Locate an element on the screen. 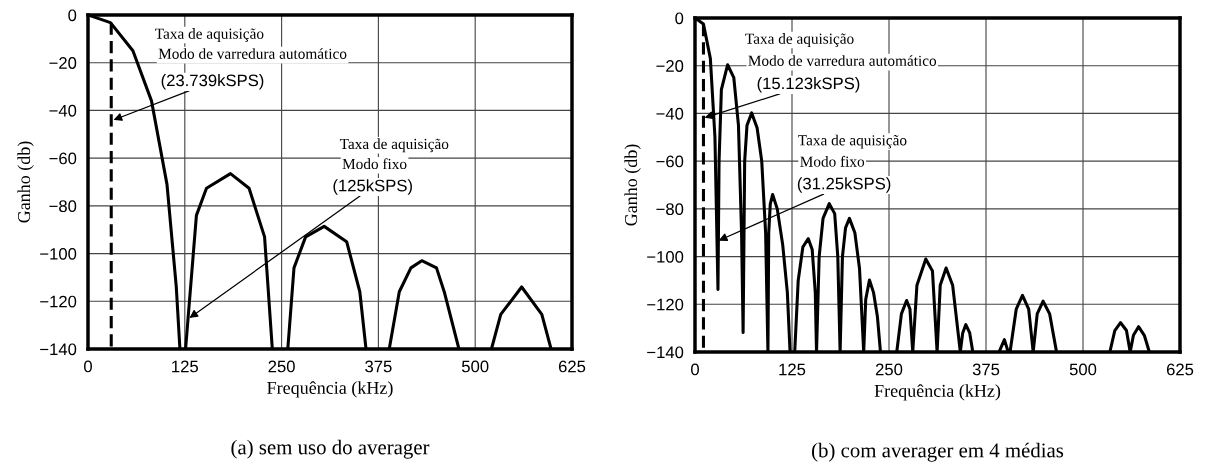  annotation: (125kSPS) is located at coordinates (372, 187).